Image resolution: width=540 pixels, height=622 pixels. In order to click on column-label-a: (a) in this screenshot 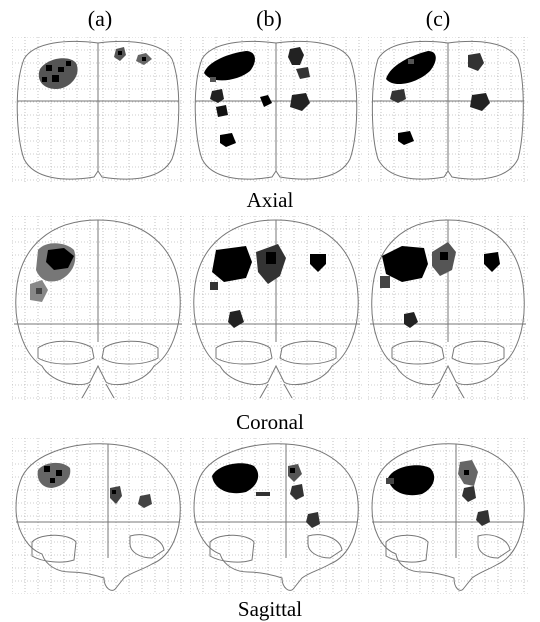, I will do `click(100, 18)`.